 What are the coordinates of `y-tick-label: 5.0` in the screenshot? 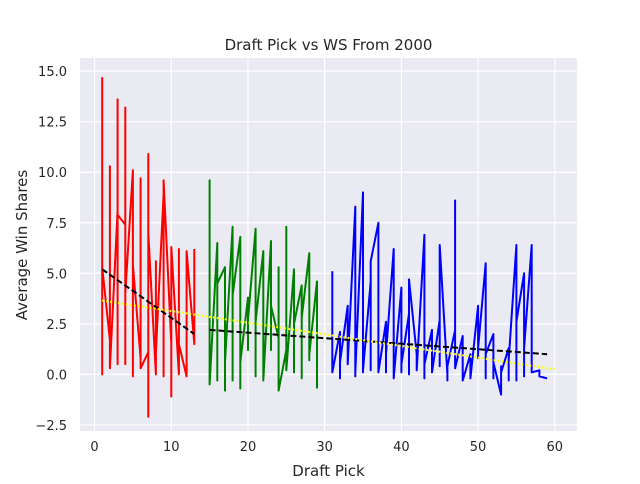 It's located at (56, 274).